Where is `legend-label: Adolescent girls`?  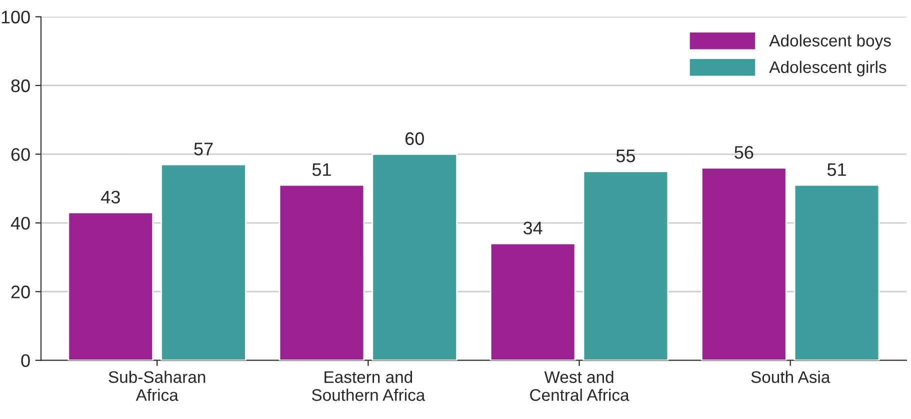 legend-label: Adolescent girls is located at coordinates (827, 68).